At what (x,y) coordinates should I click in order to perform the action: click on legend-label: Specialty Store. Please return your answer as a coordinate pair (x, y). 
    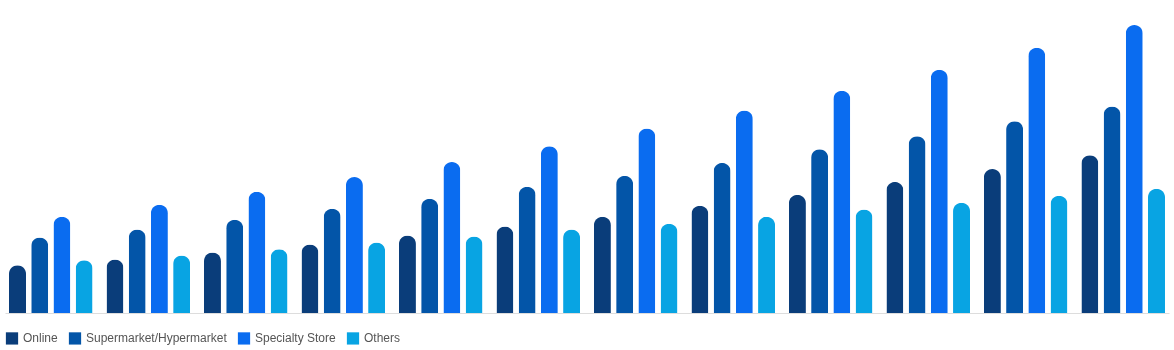
    Looking at the image, I should click on (296, 338).